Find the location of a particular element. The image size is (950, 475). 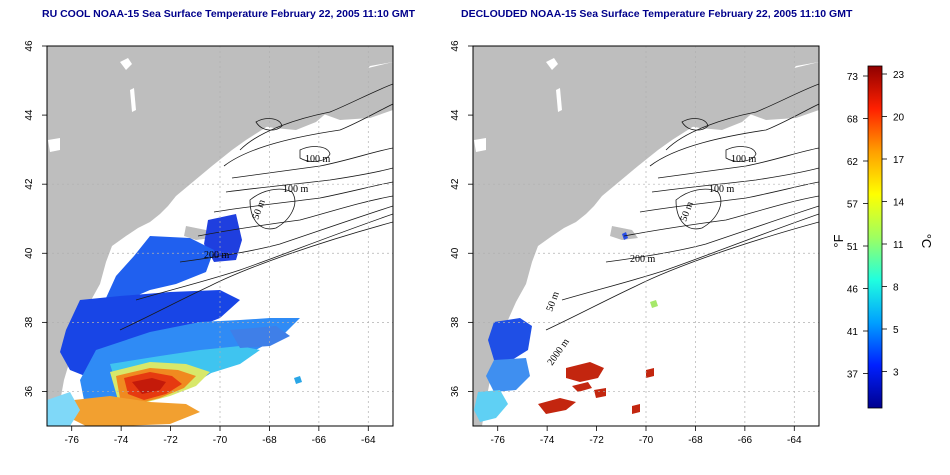

right-sst-field is located at coordinates (566, 327).